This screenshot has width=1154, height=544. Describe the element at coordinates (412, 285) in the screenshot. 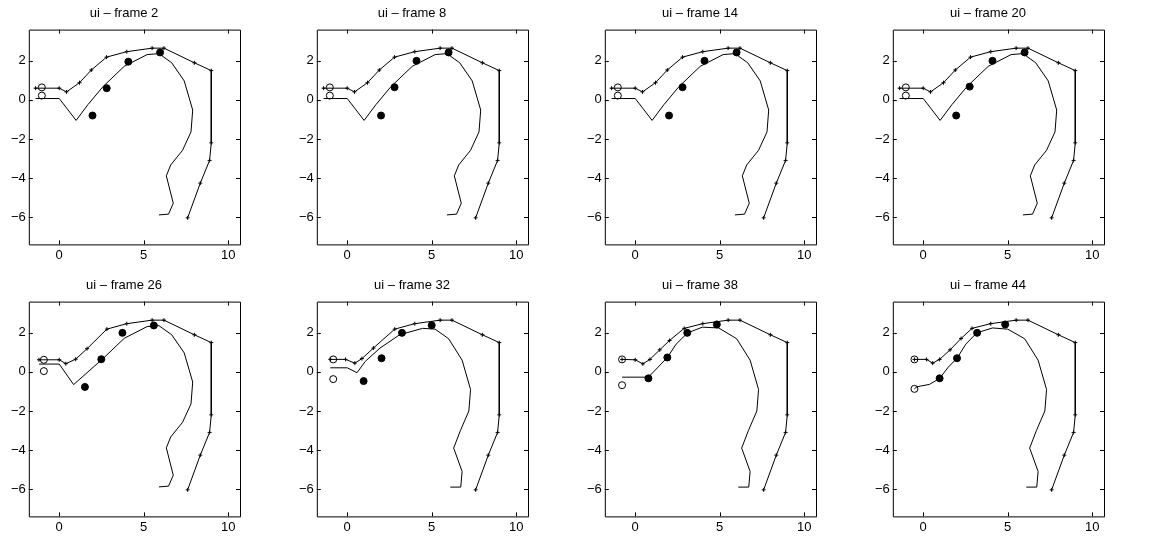

I see `chart-title: ui – frame 32` at that location.